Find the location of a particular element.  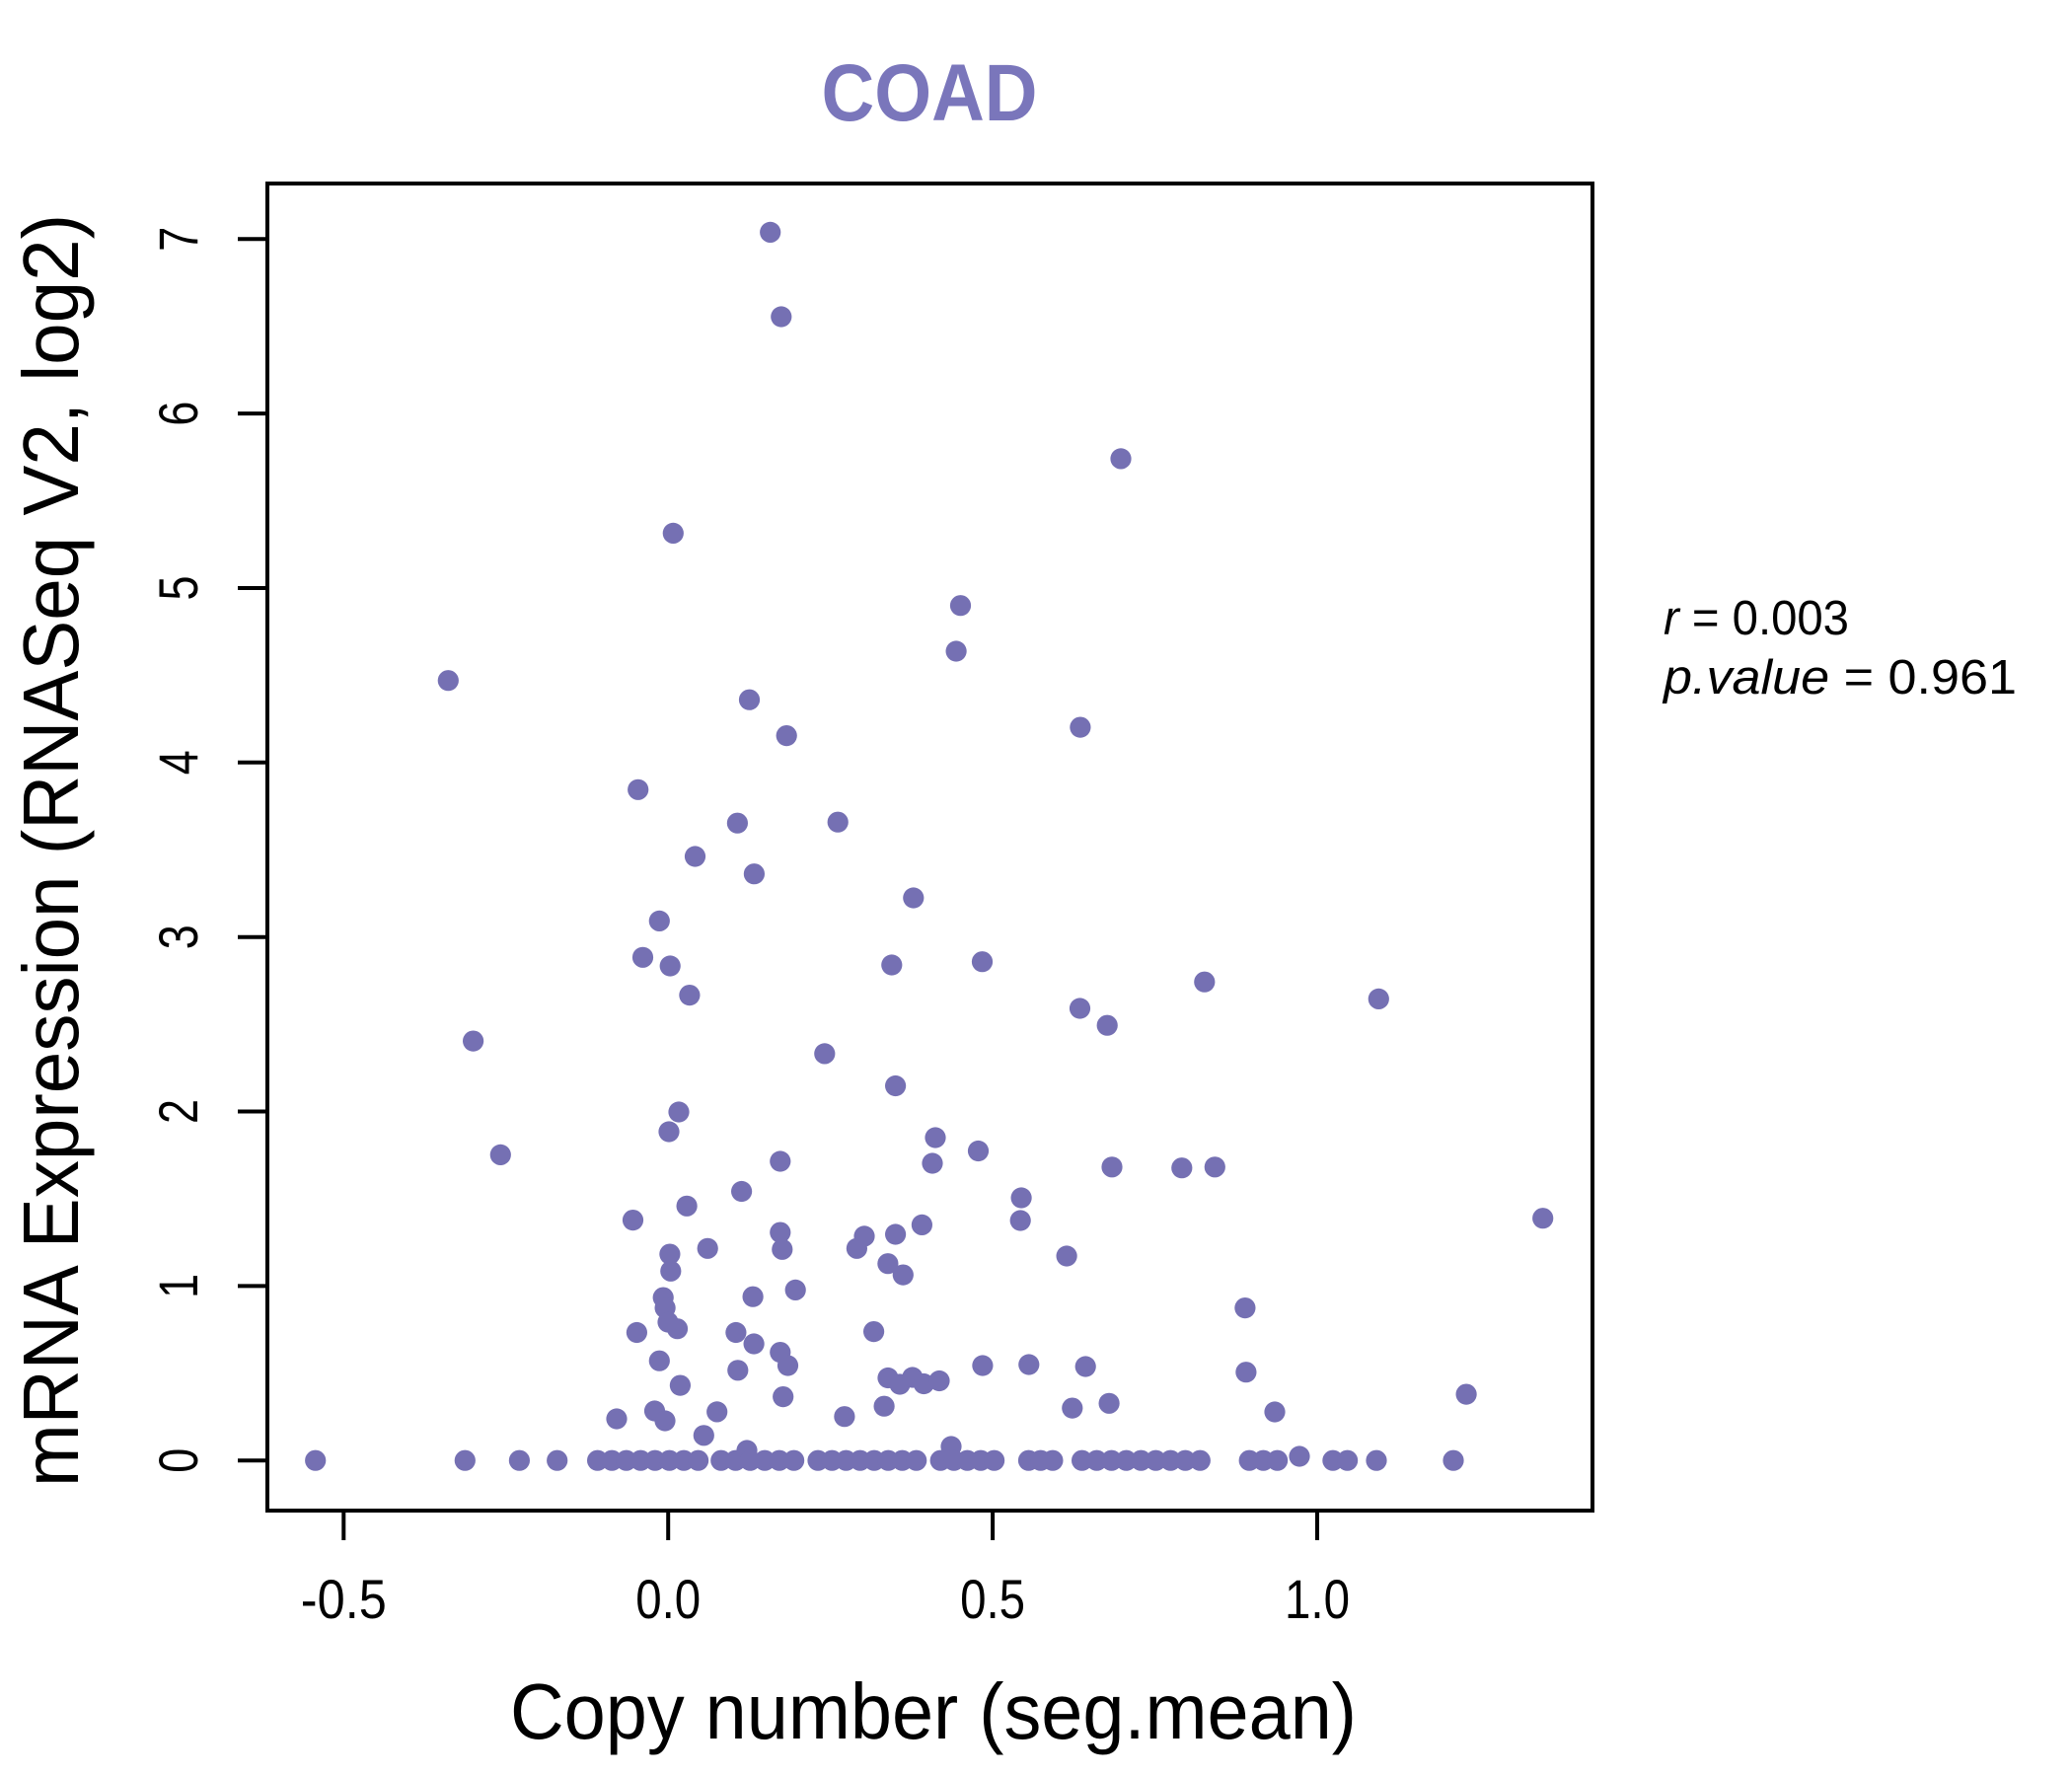

svg-text:mRNA Expression (RNASeq V2, lo: mRNA Expression (RNASeq V2, log2) is located at coordinates (51, 851).